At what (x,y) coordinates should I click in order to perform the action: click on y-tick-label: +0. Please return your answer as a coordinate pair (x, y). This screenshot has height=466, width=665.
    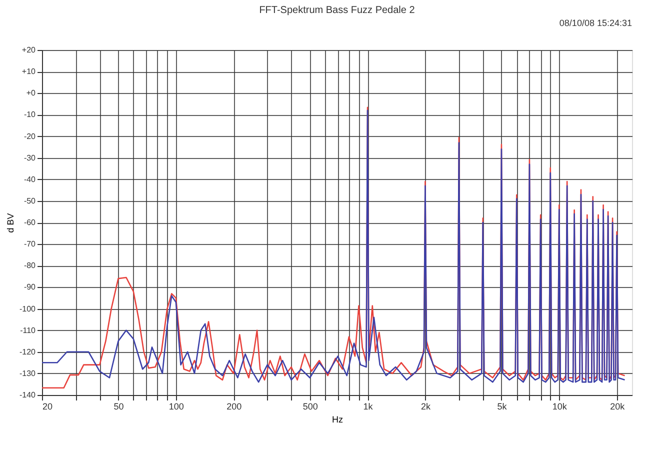
    Looking at the image, I should click on (31, 93).